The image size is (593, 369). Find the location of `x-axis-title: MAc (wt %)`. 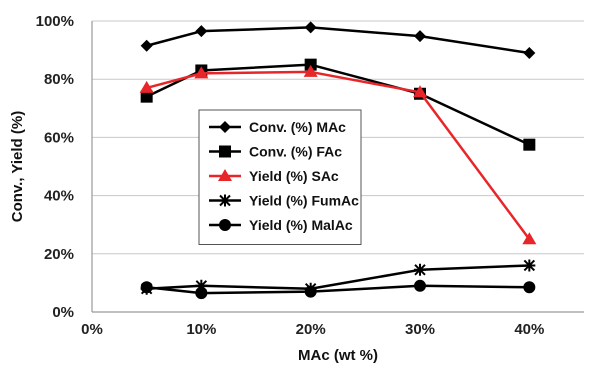

x-axis-title: MAc (wt %) is located at coordinates (338, 355).